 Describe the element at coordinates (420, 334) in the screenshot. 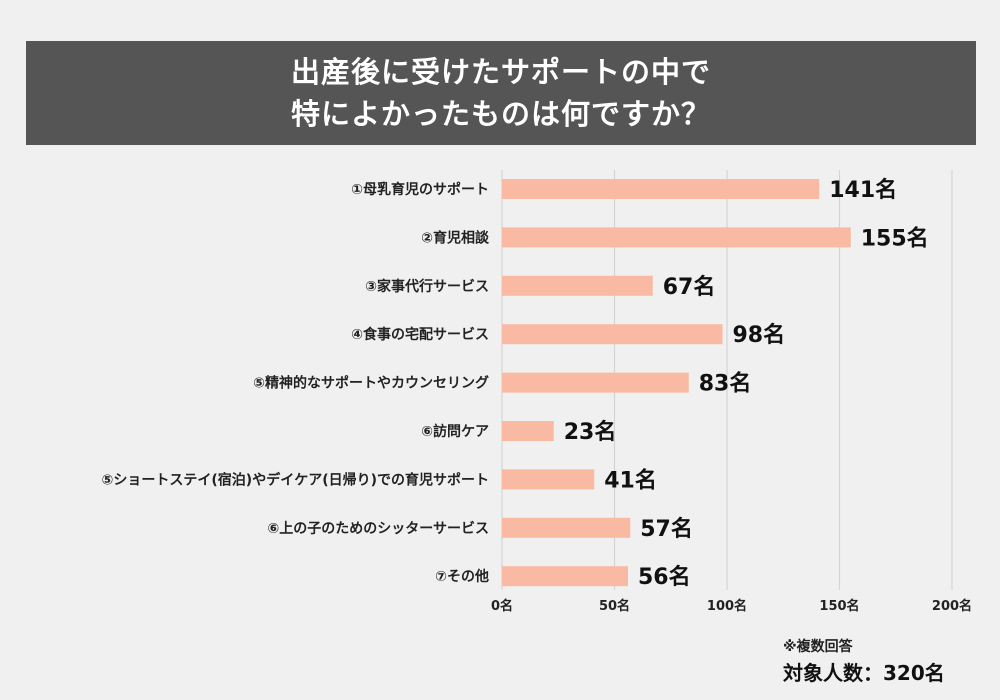

I see `category-label-4: ④食事の宅配サービス` at that location.